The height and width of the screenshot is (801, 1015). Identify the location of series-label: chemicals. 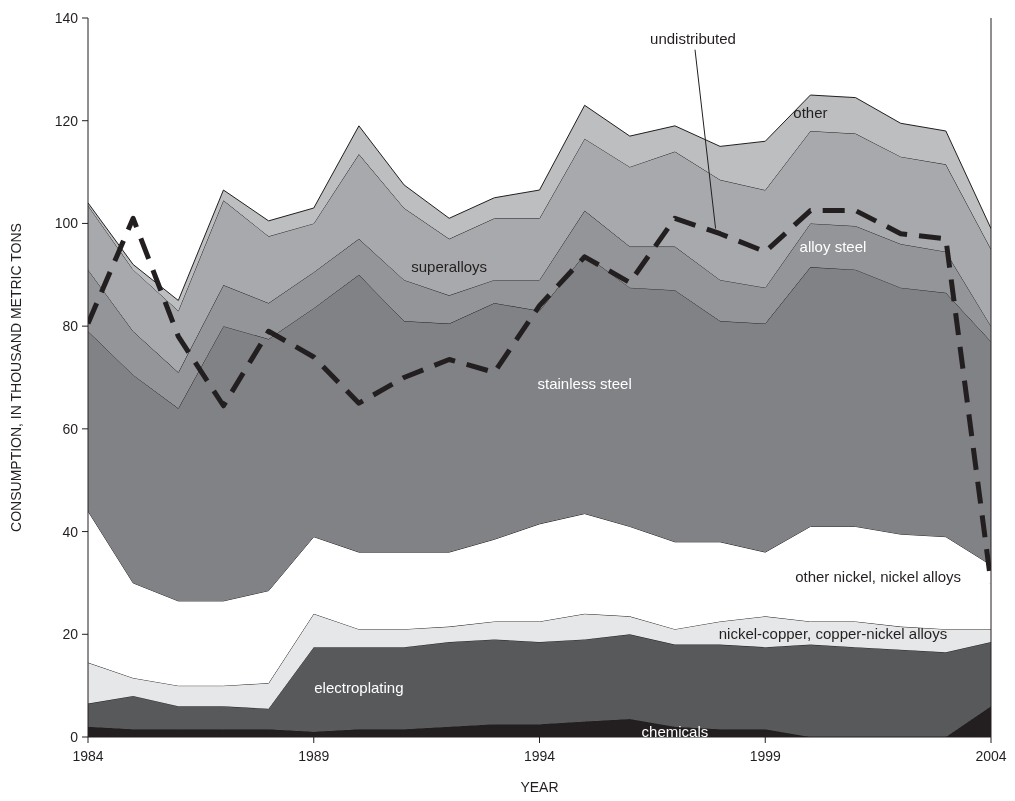
(675, 731).